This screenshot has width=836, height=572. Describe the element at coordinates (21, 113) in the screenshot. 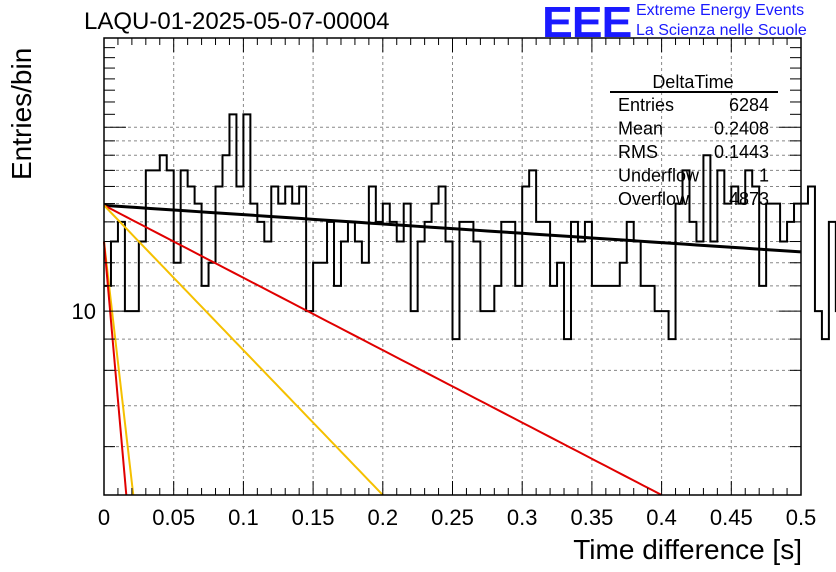

I see `y-axis-label: Entries/bin` at that location.